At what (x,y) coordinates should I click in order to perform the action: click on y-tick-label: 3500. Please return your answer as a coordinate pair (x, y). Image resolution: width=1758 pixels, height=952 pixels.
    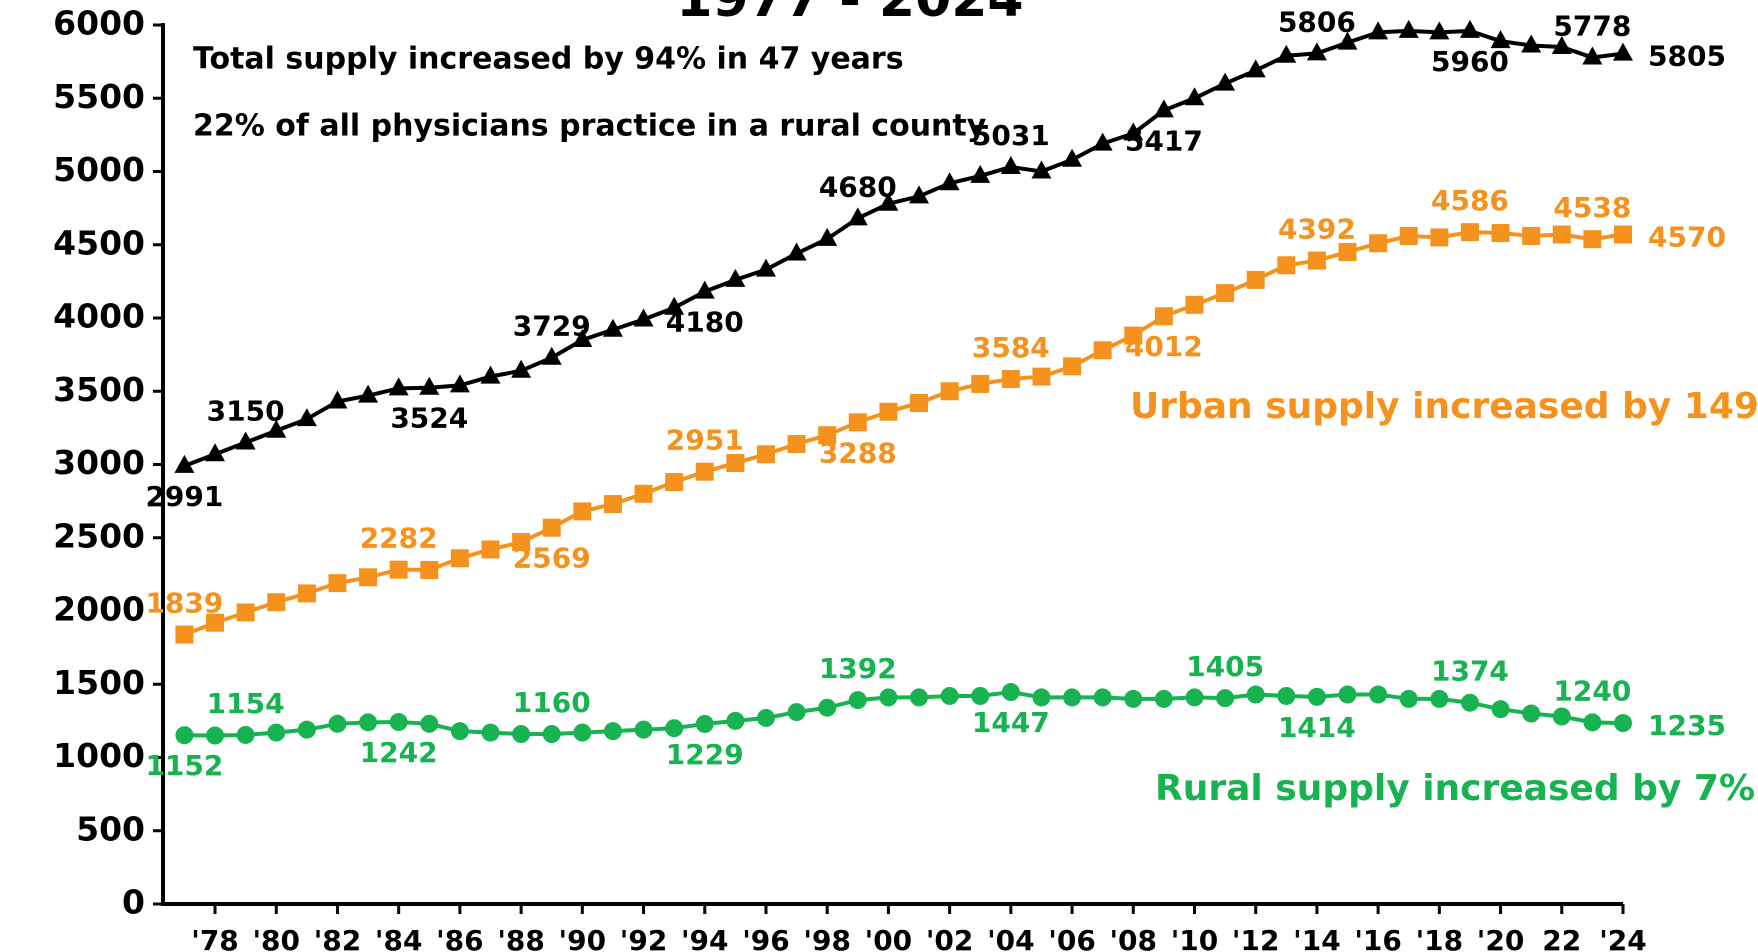
    Looking at the image, I should click on (99, 389).